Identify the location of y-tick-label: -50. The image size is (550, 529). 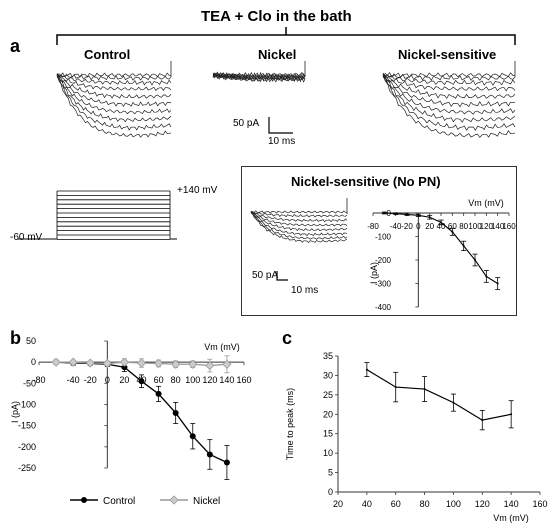
(29, 383).